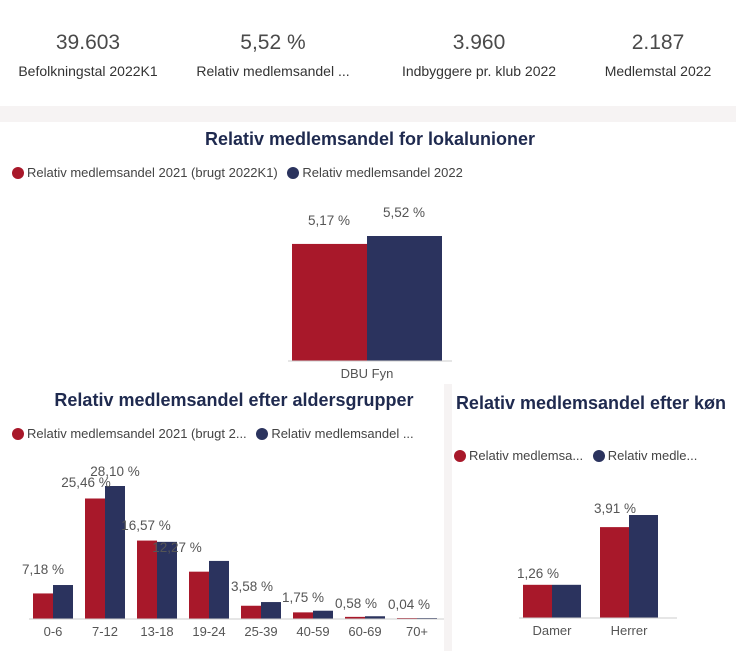  What do you see at coordinates (273, 42) in the screenshot?
I see `kpi-value: 5,52 %` at bounding box center [273, 42].